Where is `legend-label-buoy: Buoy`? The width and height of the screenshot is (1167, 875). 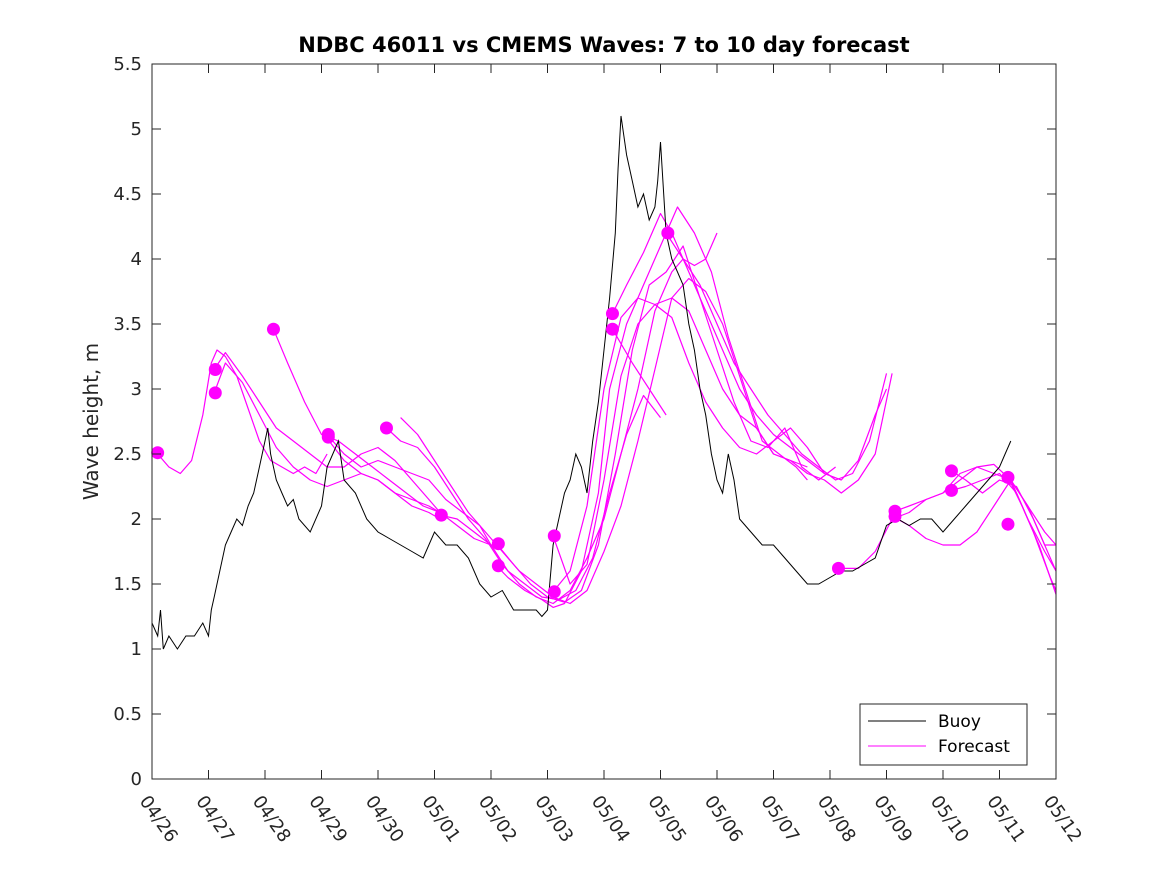
legend-label-buoy: Buoy is located at coordinates (959, 722).